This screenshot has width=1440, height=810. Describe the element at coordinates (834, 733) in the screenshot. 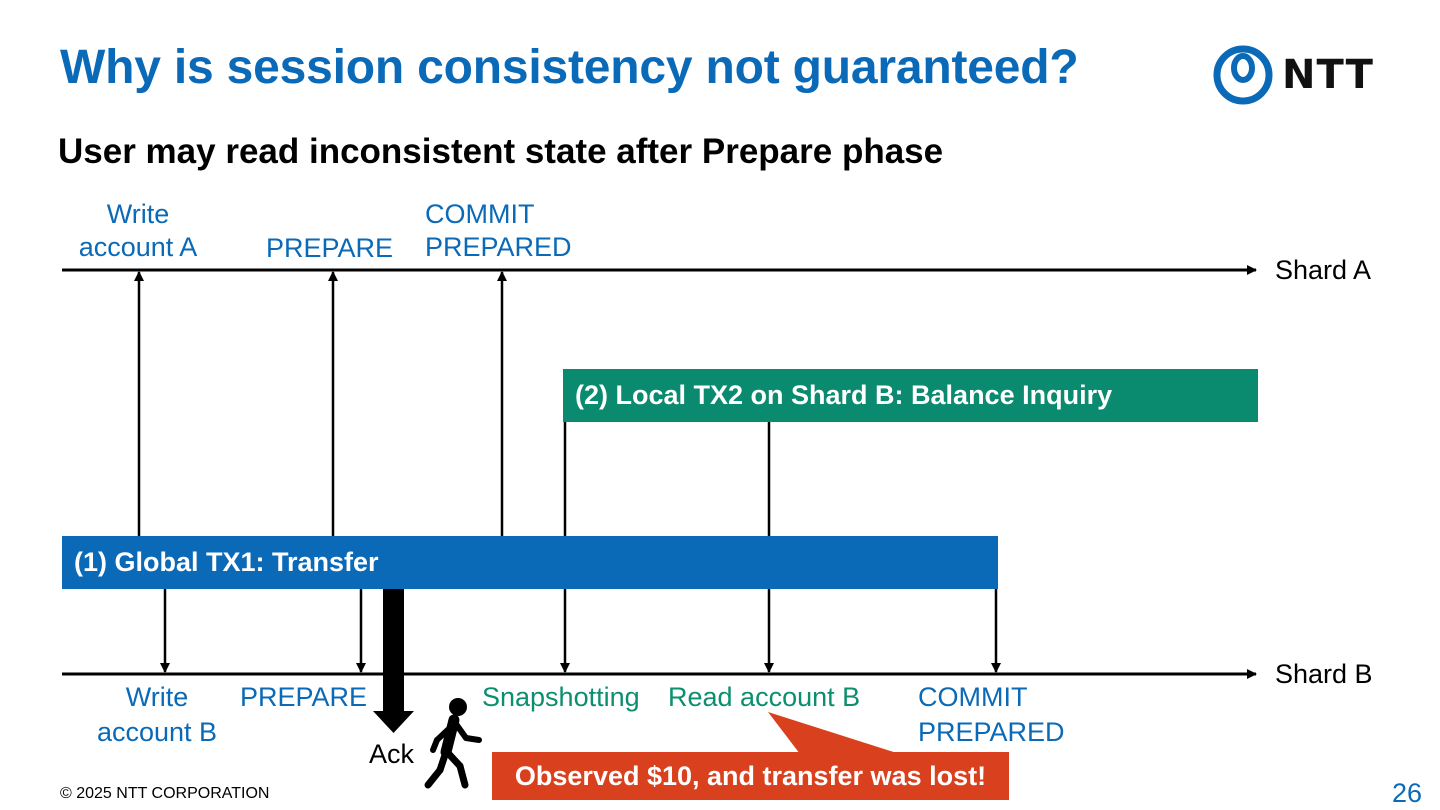

I see `callout-pointer` at that location.